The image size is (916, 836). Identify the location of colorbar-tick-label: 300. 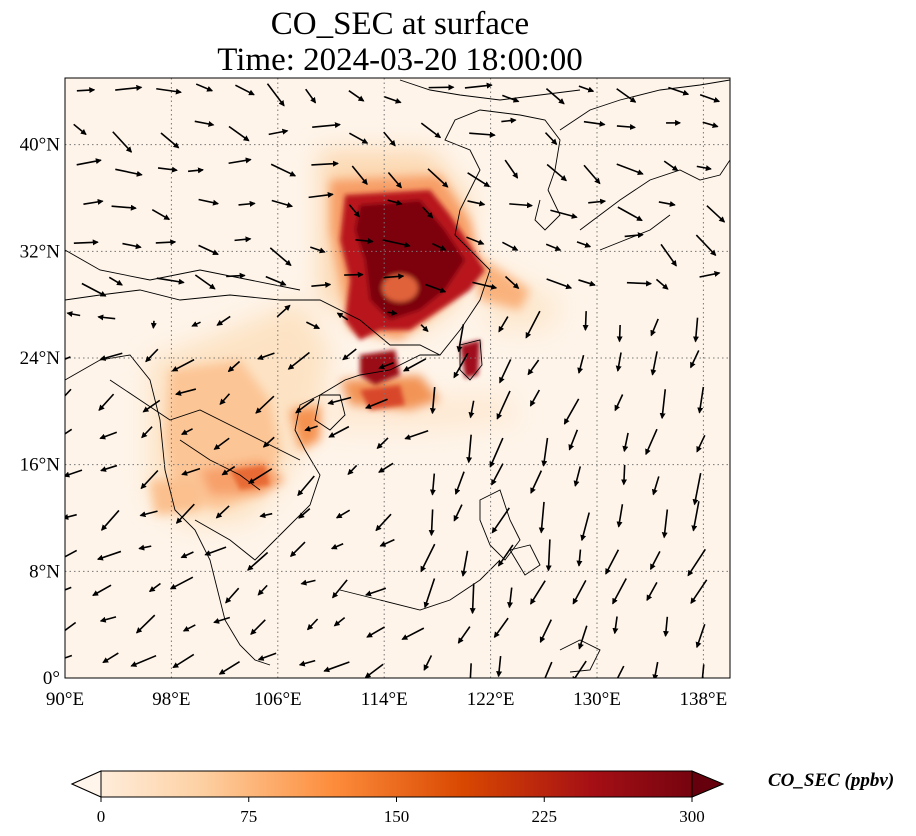
(692, 816).